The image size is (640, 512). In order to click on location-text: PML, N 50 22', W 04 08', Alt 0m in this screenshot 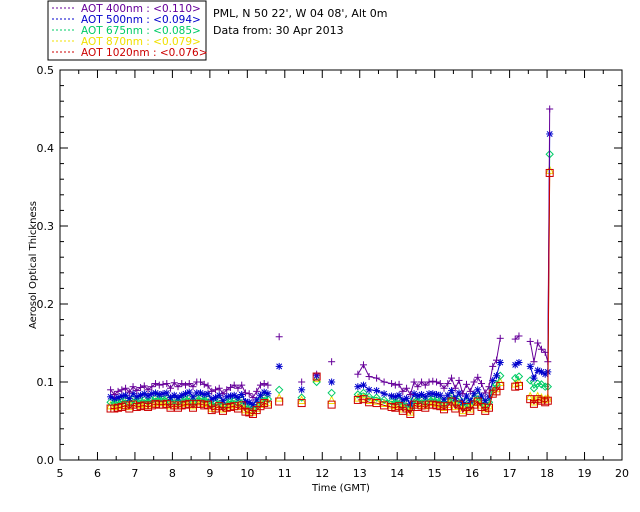, I will do `click(300, 13)`.